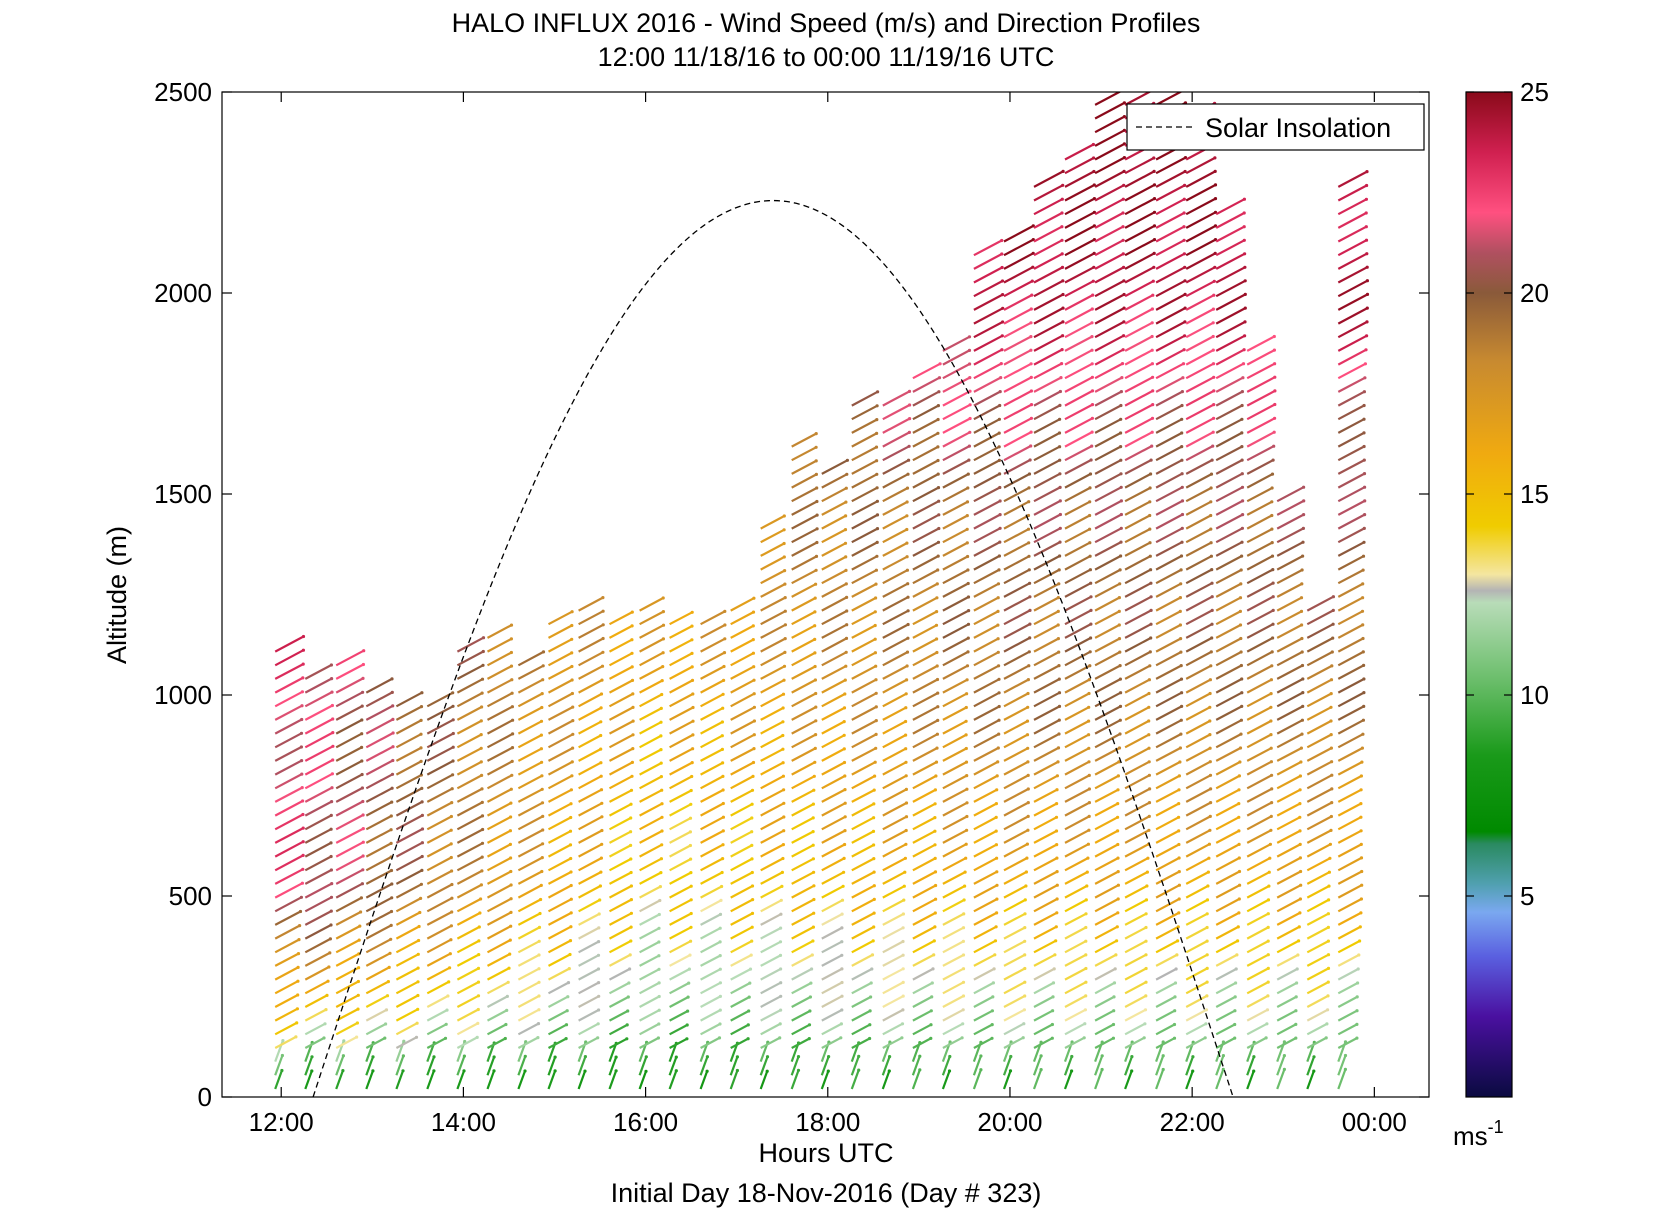 This screenshot has height=1216, width=1679. What do you see at coordinates (826, 1193) in the screenshot?
I see `footer-text: Initial Day 18-Nov-2016 (Day # 323)` at bounding box center [826, 1193].